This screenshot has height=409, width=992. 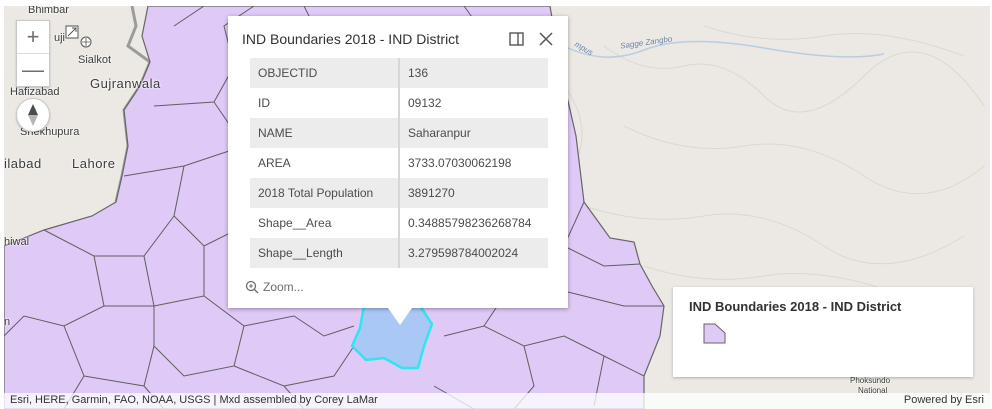 What do you see at coordinates (473, 253) in the screenshot?
I see `attribute-value: 3.279598784002024` at bounding box center [473, 253].